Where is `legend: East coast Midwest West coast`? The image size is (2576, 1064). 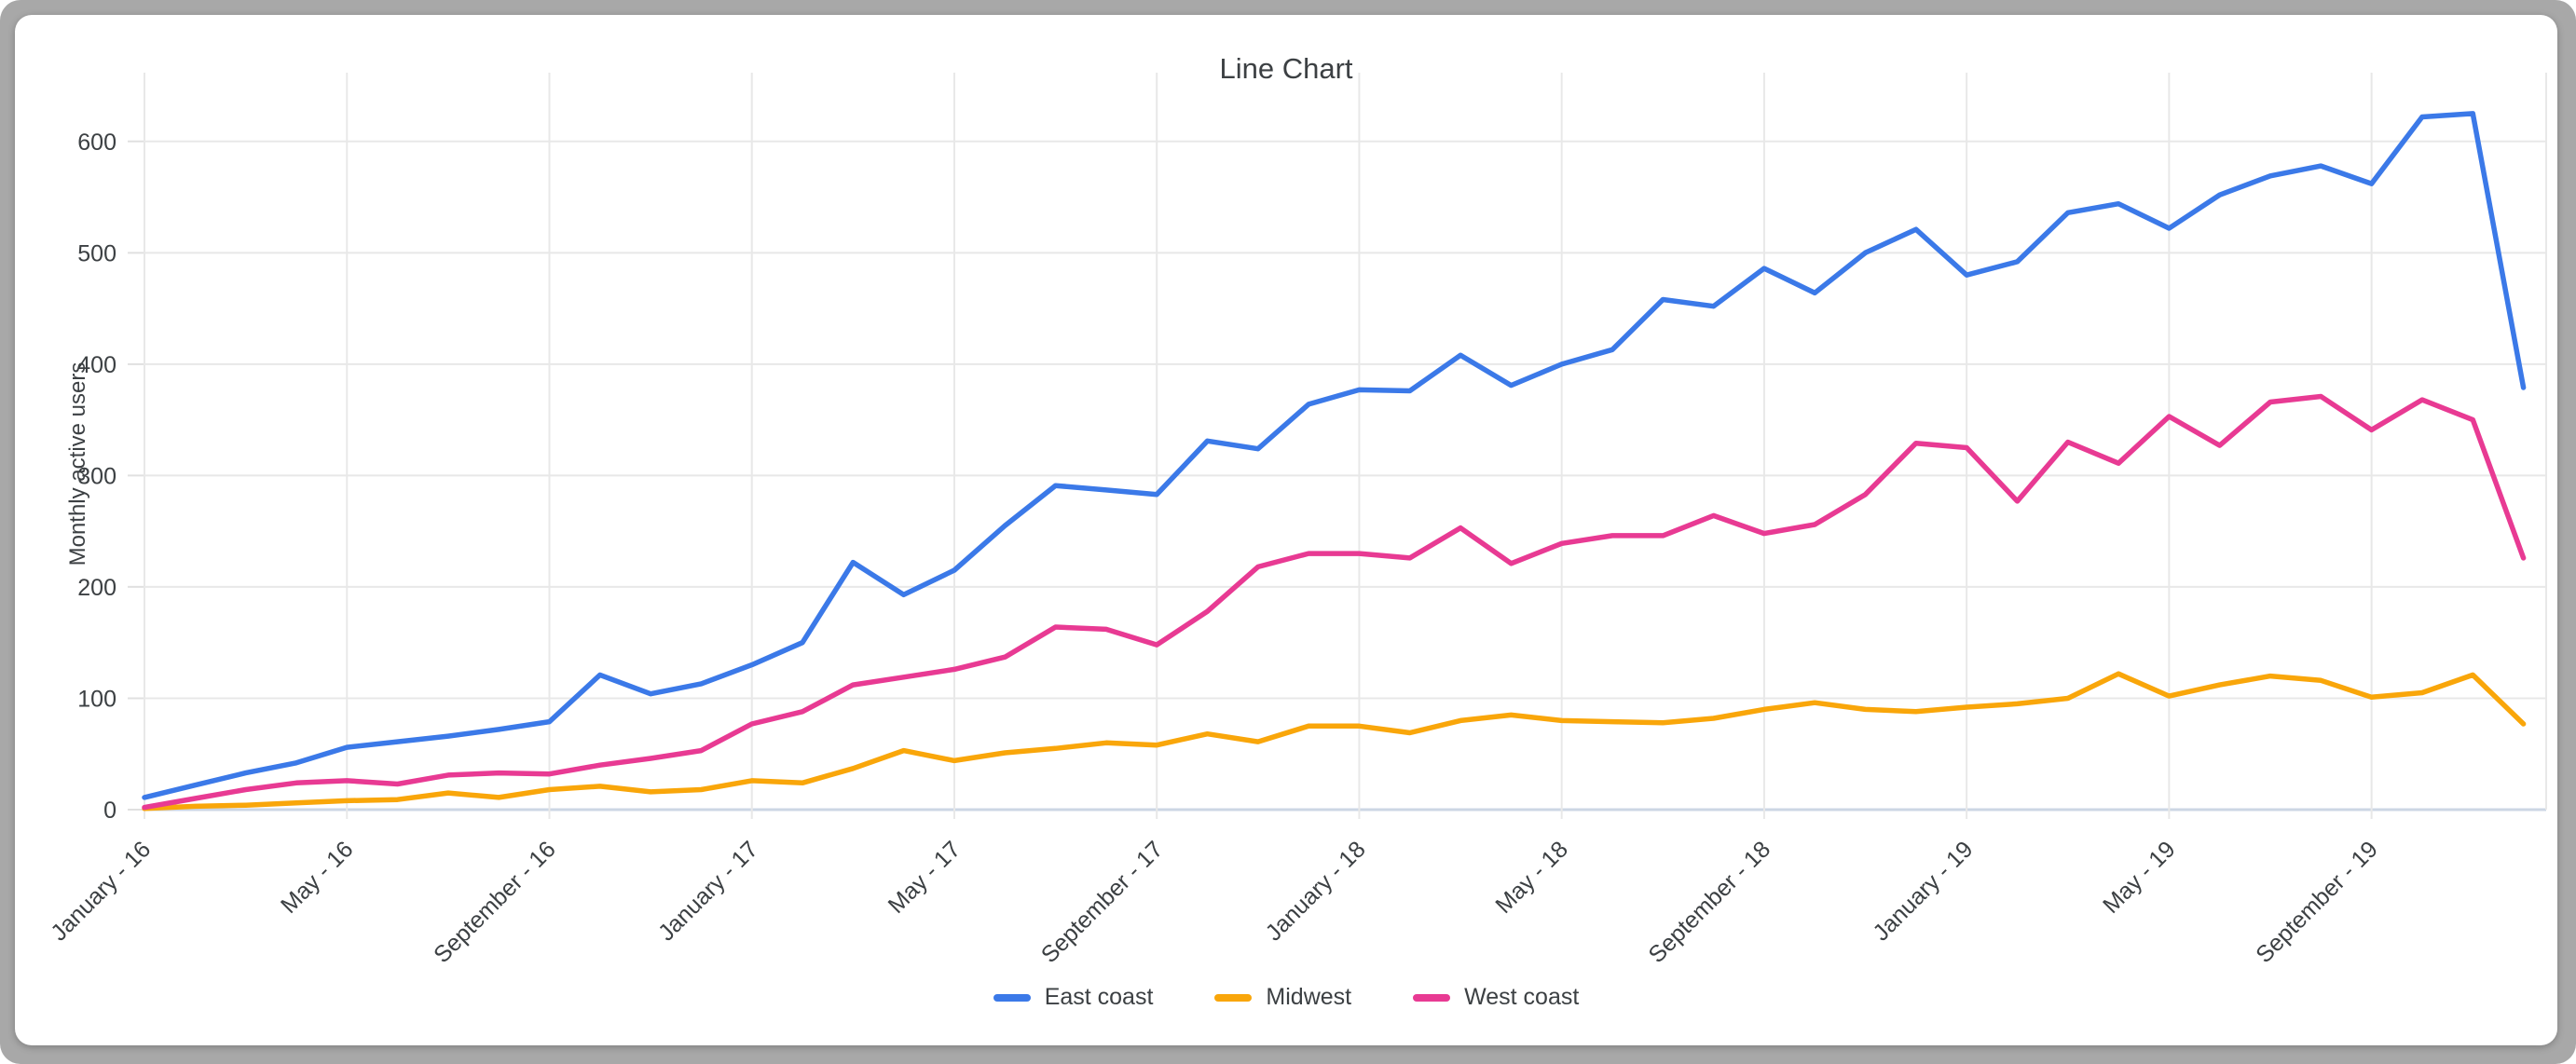 legend: East coast Midwest West coast is located at coordinates (1286, 997).